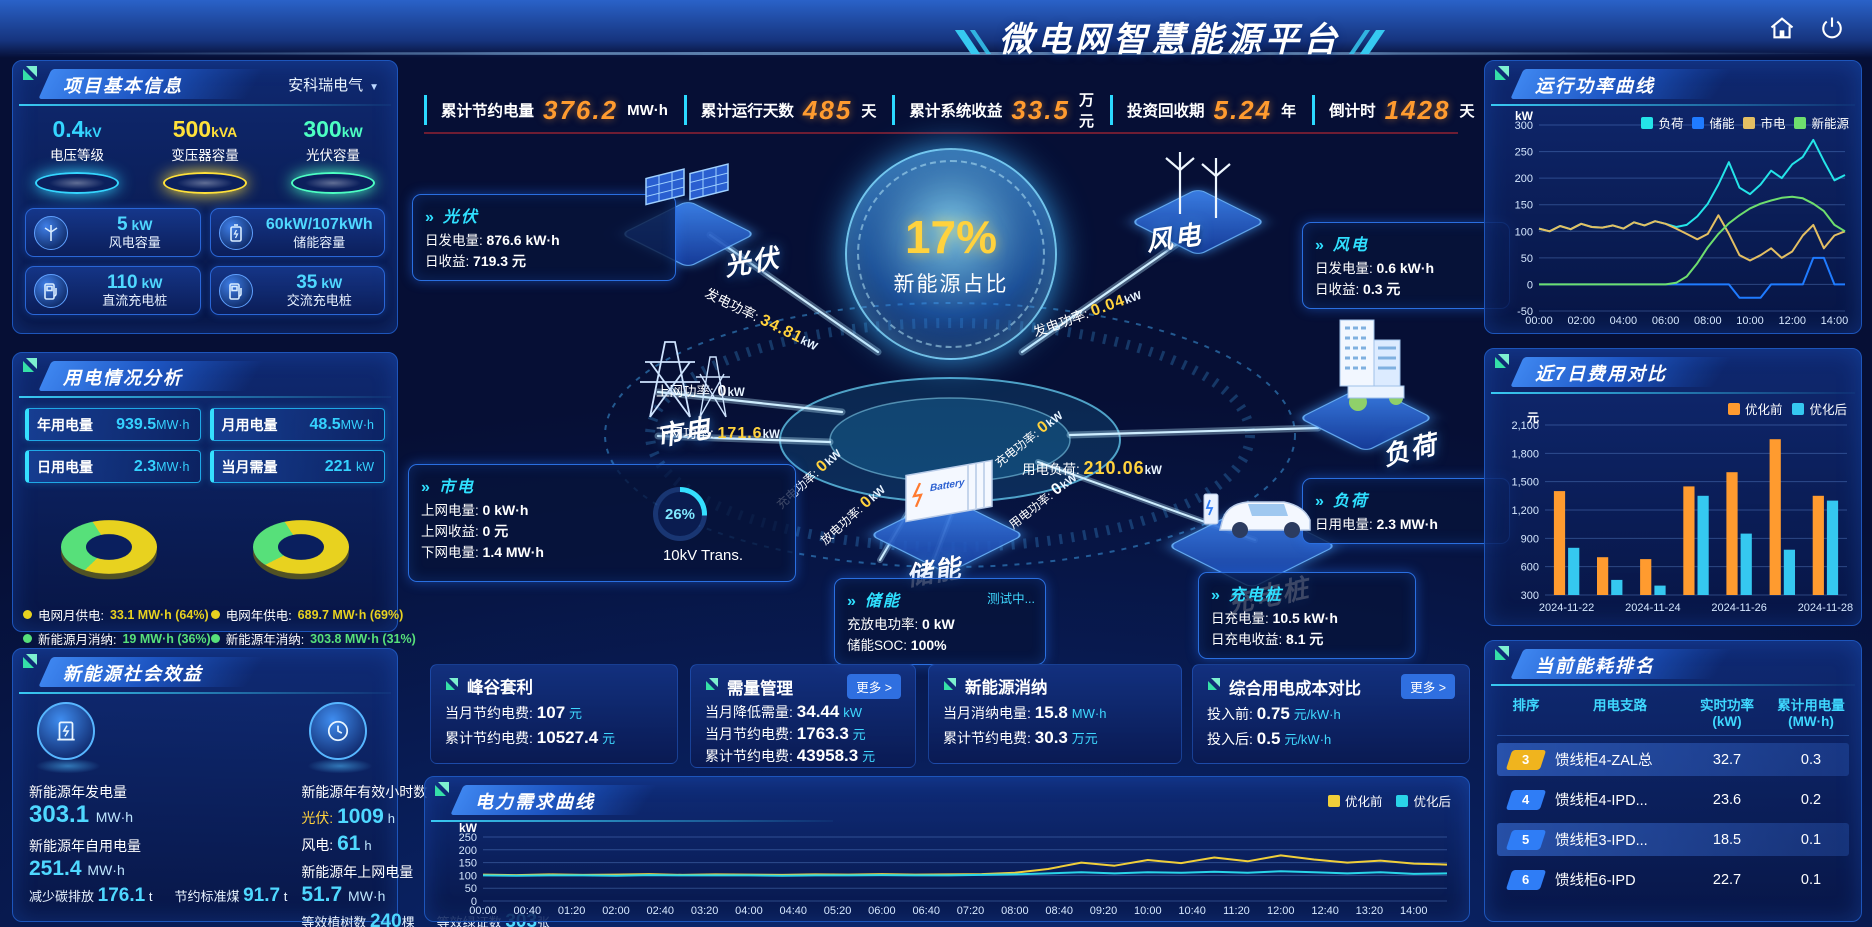 The width and height of the screenshot is (1872, 927). Describe the element at coordinates (1252, 524) in the screenshot. I see `charger-node` at that location.